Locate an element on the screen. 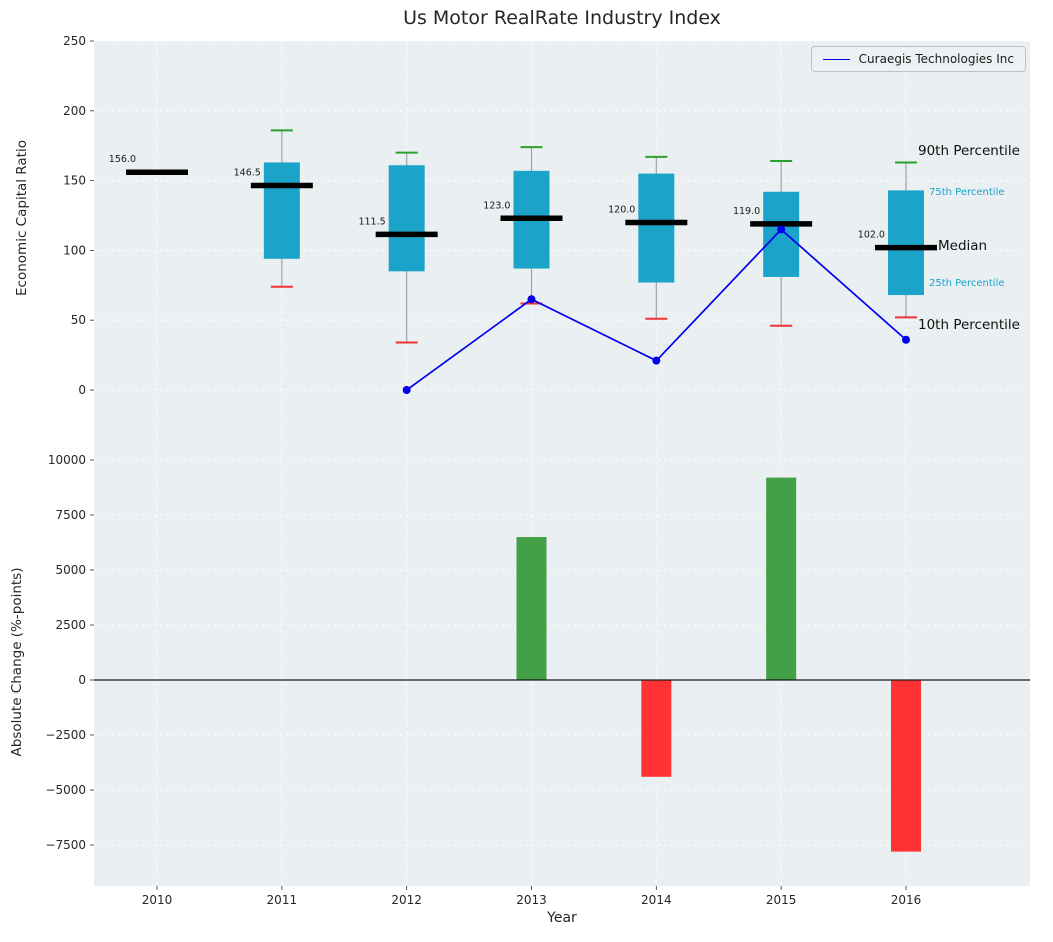 Image resolution: width=1053 pixels, height=942 pixels. y-tick-label: 2500 is located at coordinates (70, 625).